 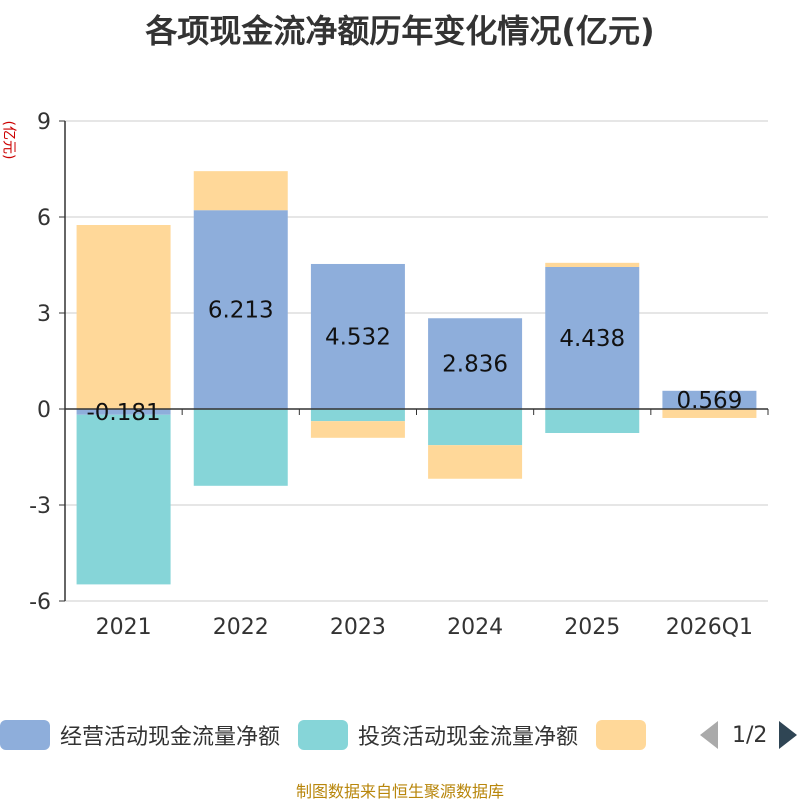 I want to click on y-tick-label: 3, so click(x=44, y=314).